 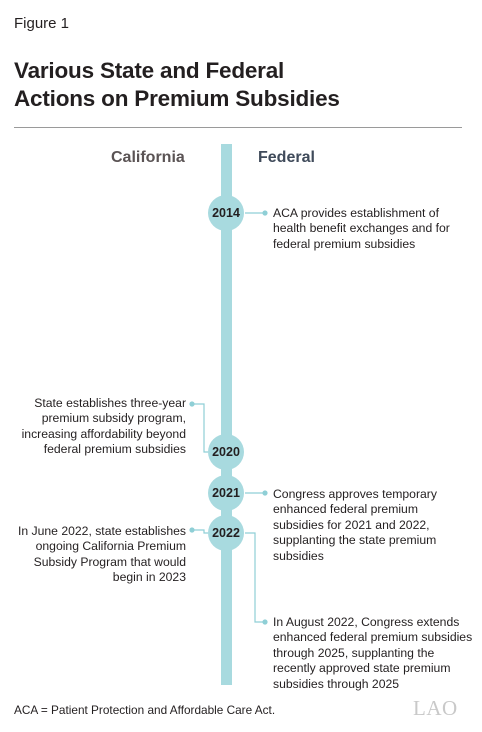 I want to click on node-2014: 2014, so click(x=226, y=213).